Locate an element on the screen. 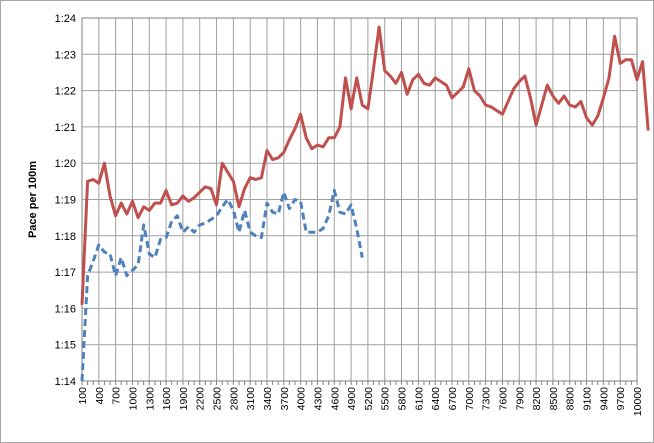 The image size is (654, 443). x-tick-label: 2200 is located at coordinates (201, 399).